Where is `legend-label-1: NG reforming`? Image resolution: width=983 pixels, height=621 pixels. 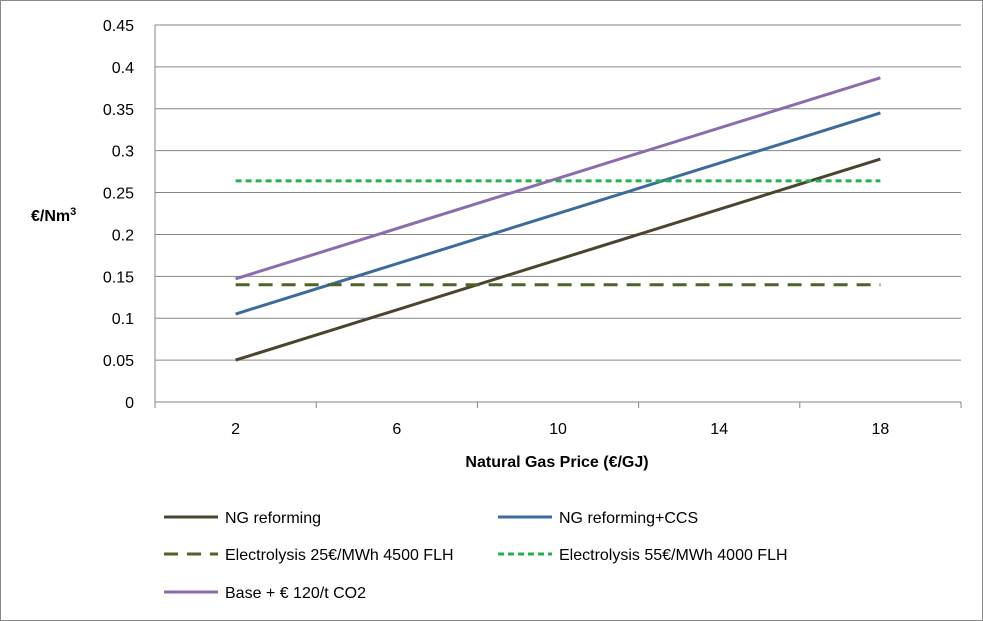 legend-label-1: NG reforming is located at coordinates (273, 518).